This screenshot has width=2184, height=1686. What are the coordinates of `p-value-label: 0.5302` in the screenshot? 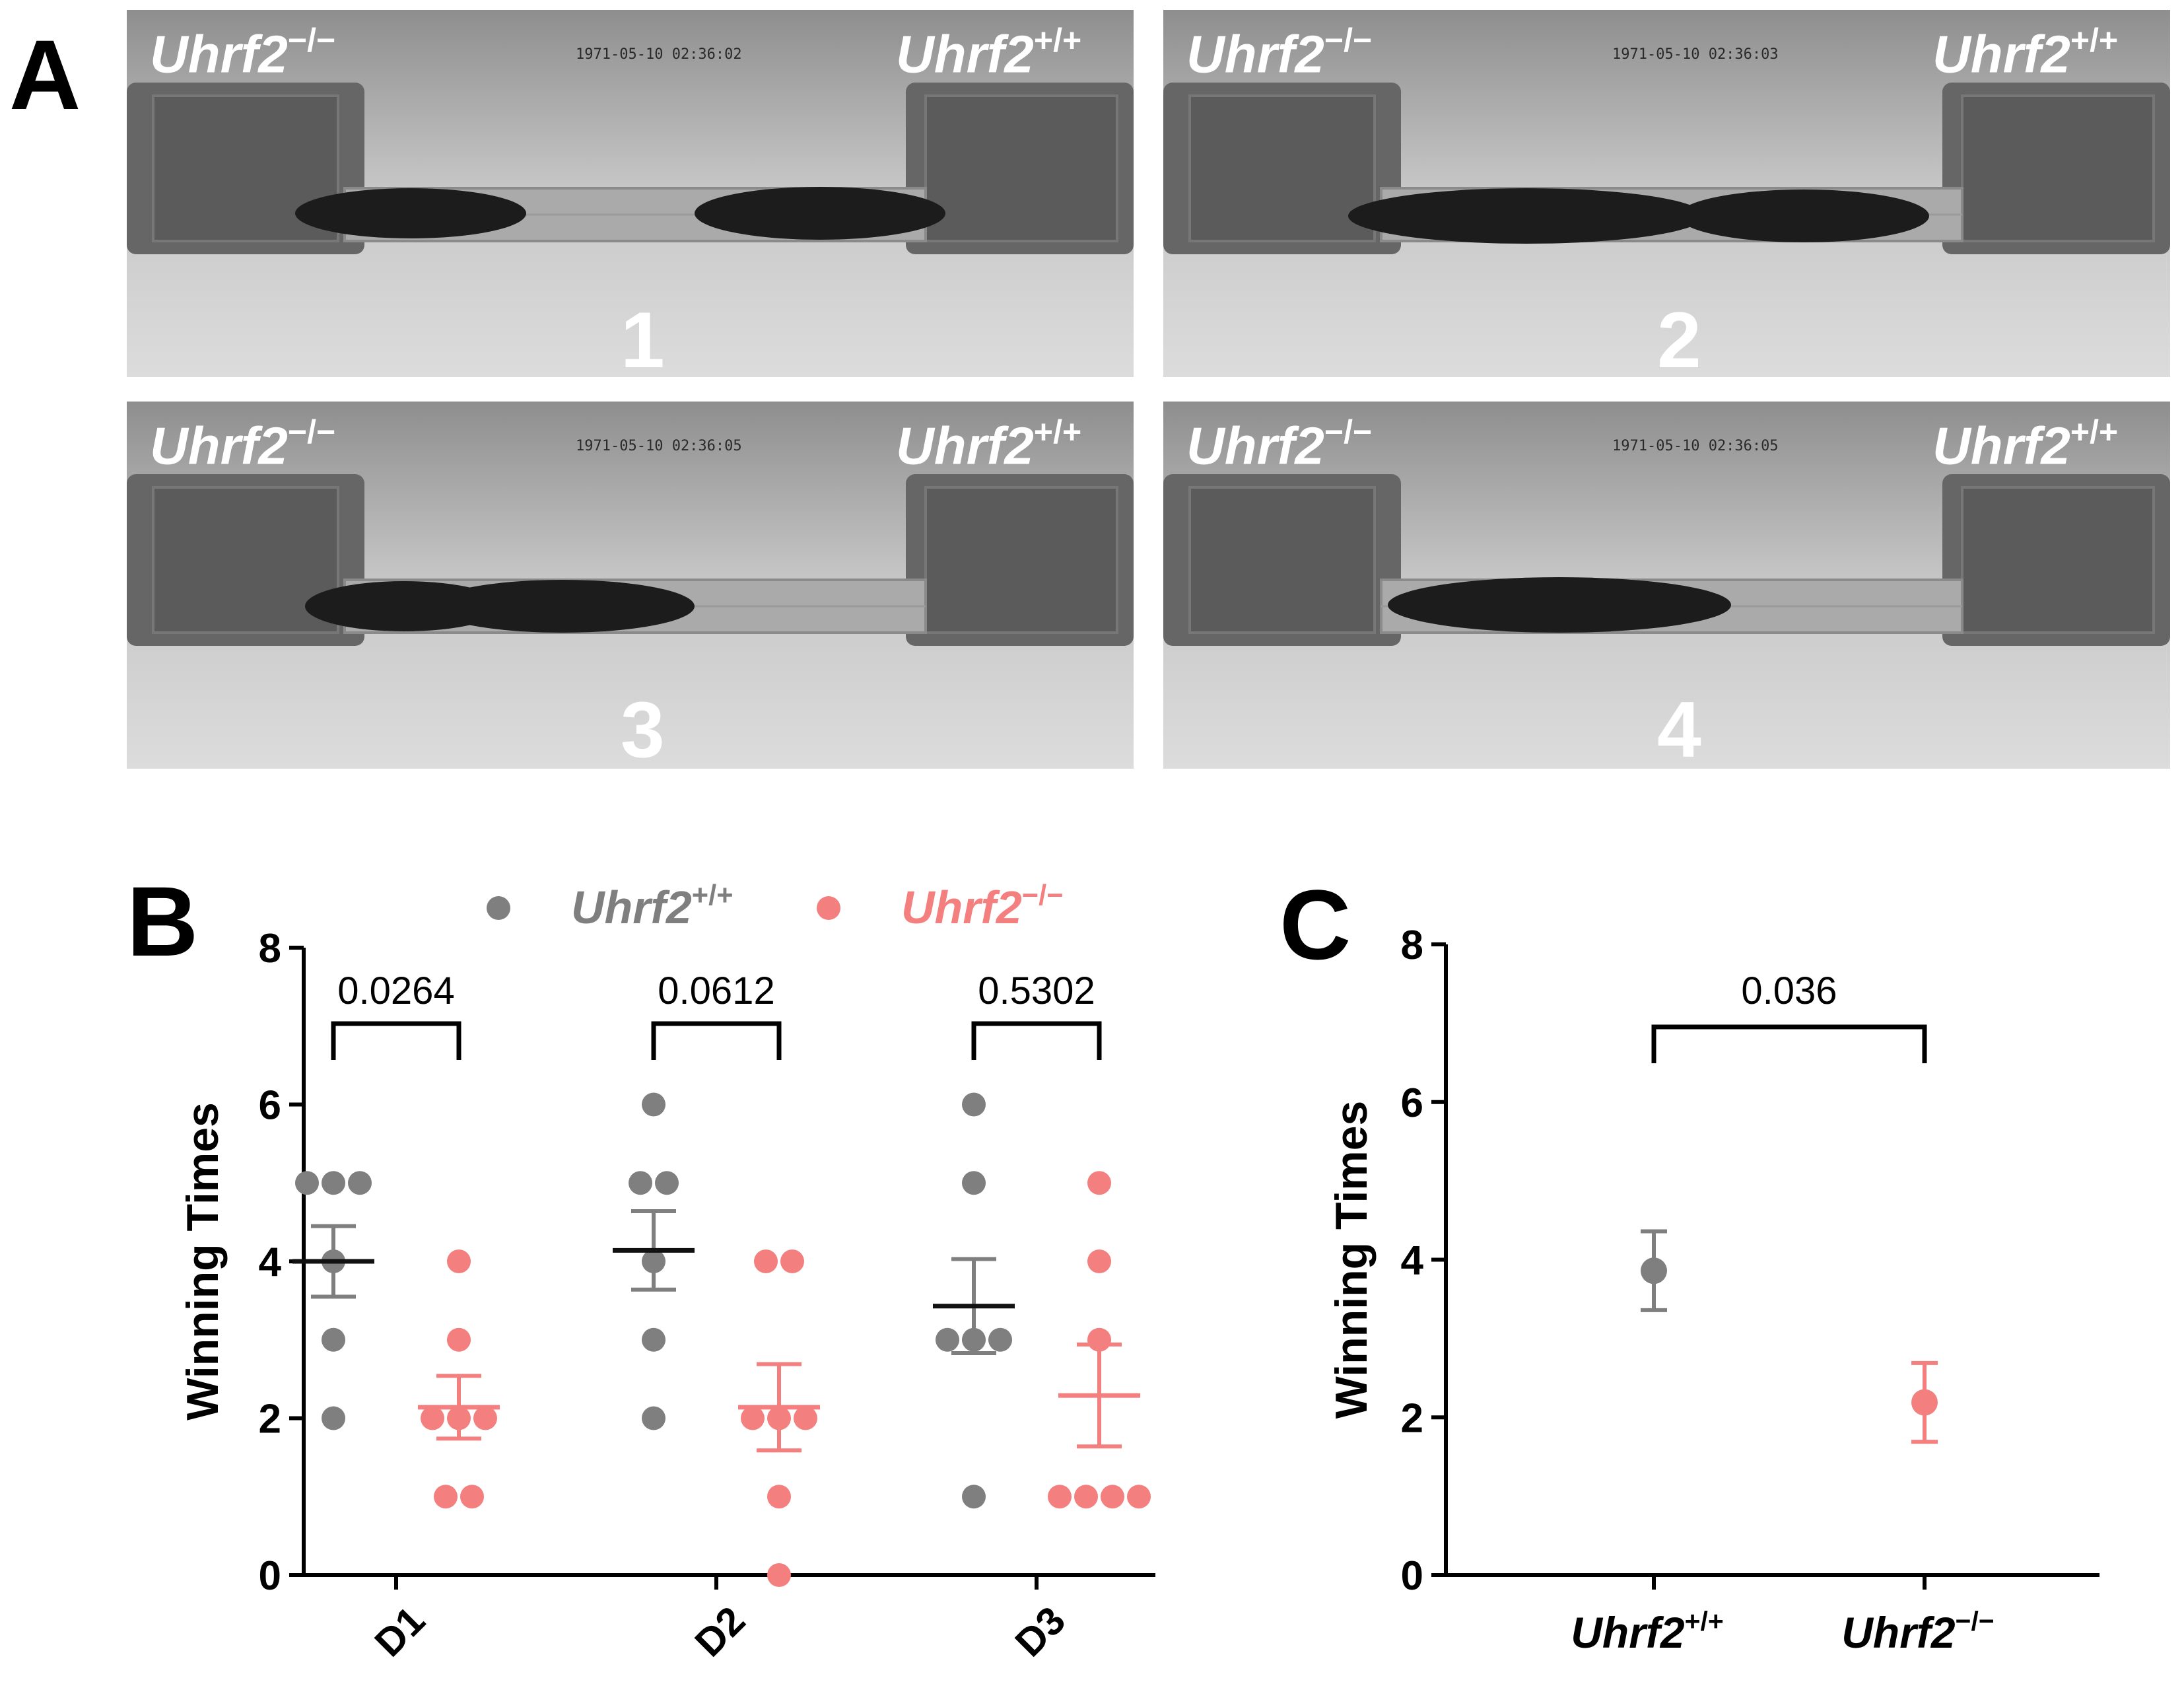 It's located at (1036, 990).